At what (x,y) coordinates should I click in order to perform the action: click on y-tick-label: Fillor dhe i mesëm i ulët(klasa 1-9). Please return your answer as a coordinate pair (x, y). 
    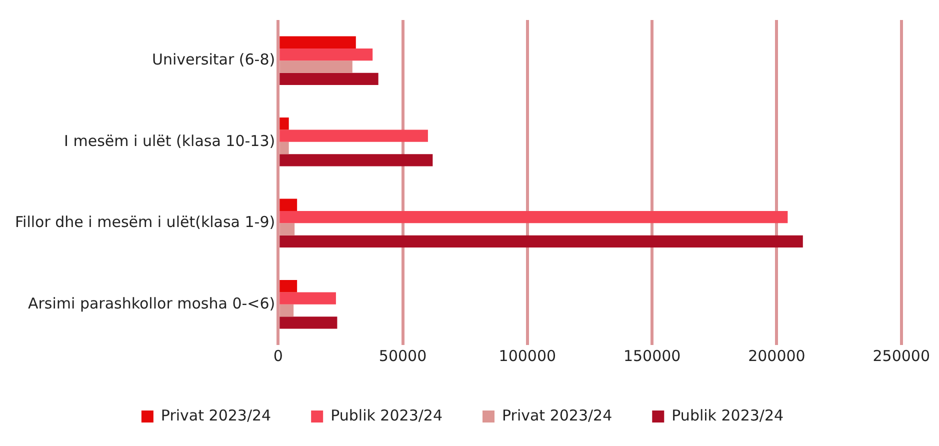
    Looking at the image, I should click on (145, 222).